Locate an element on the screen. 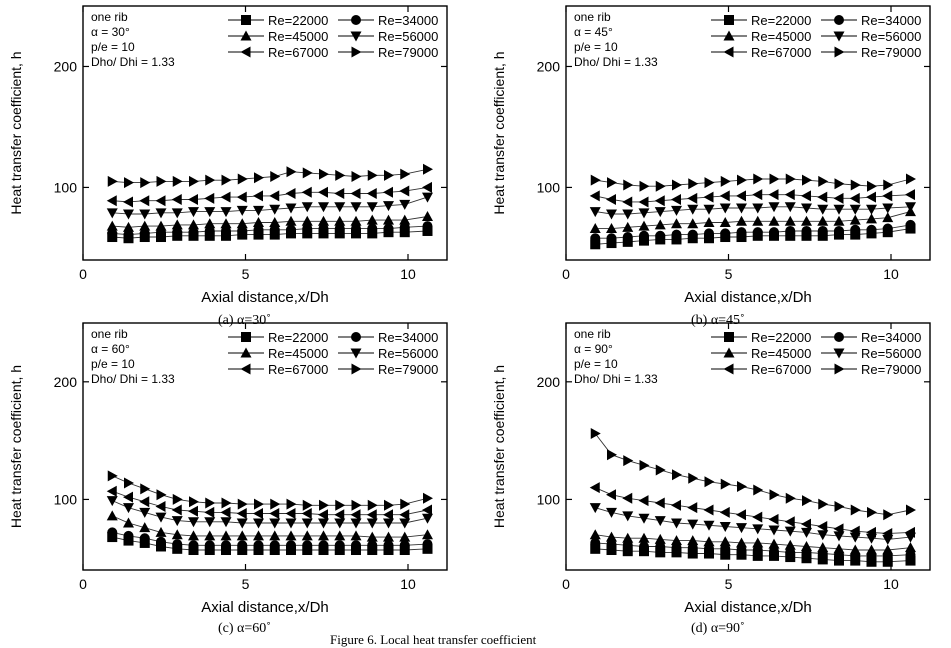 The height and width of the screenshot is (648, 951). legend-label: Re=79000 is located at coordinates (408, 369).